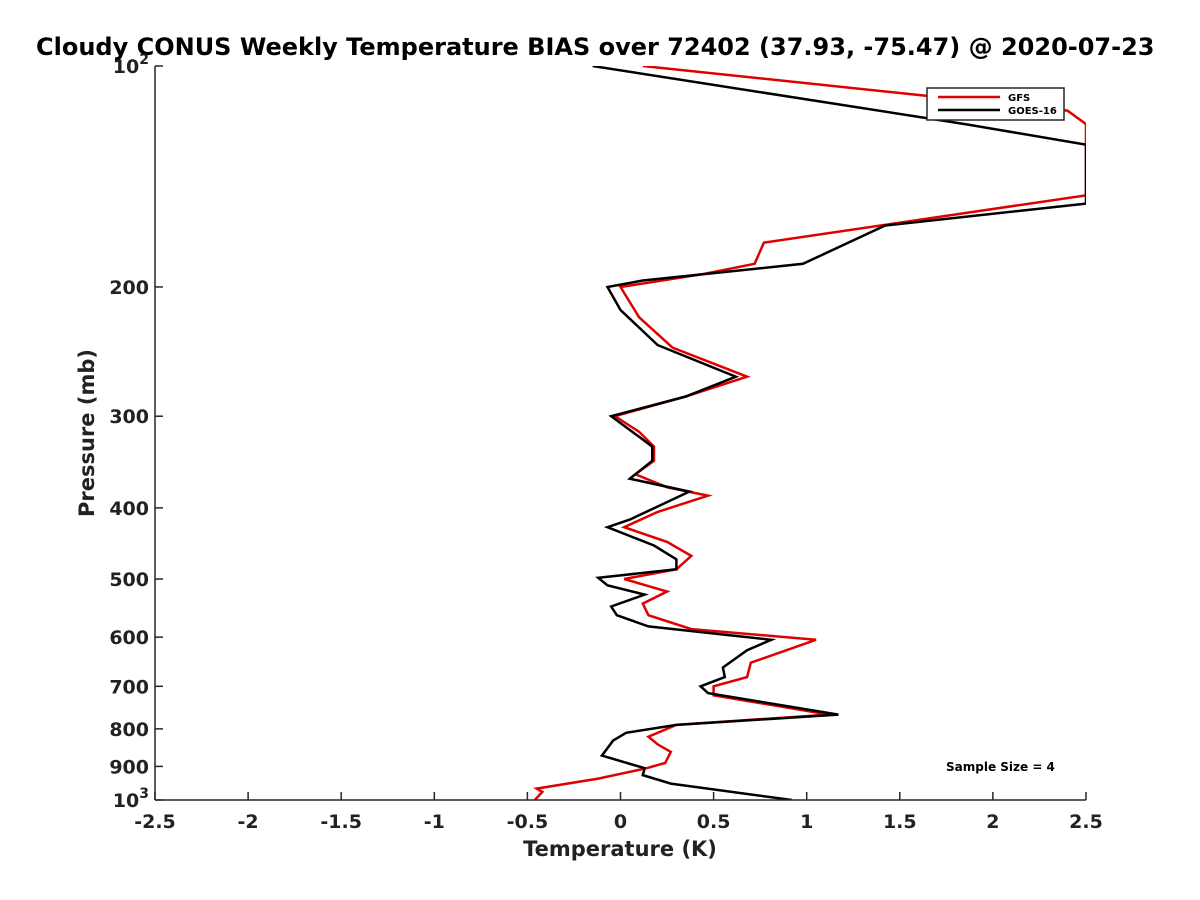 This screenshot has height=900, width=1200. I want to click on x-tick-label: 1, so click(806, 822).